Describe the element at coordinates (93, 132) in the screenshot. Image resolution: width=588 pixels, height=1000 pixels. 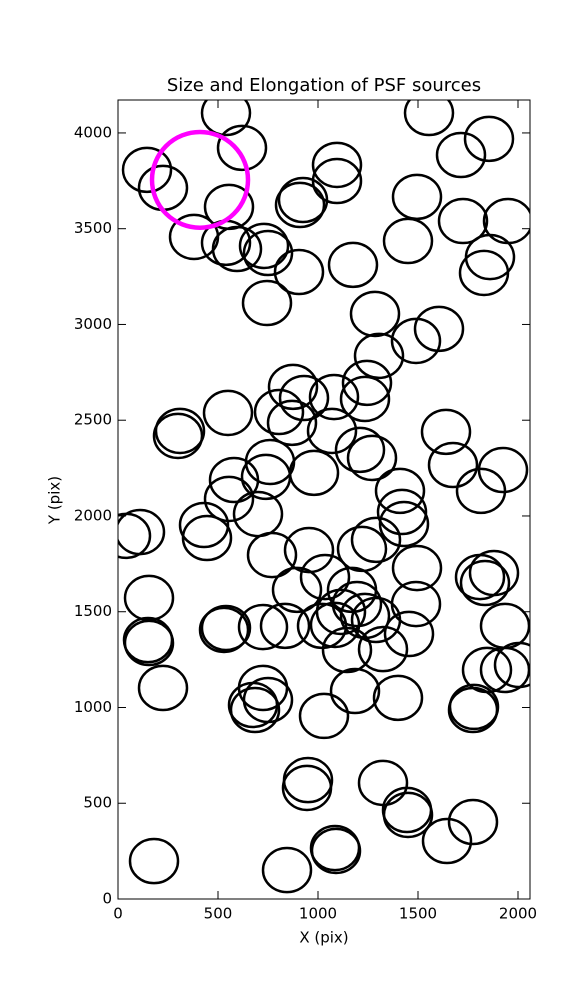
I see `y-tick-label: 4000` at that location.